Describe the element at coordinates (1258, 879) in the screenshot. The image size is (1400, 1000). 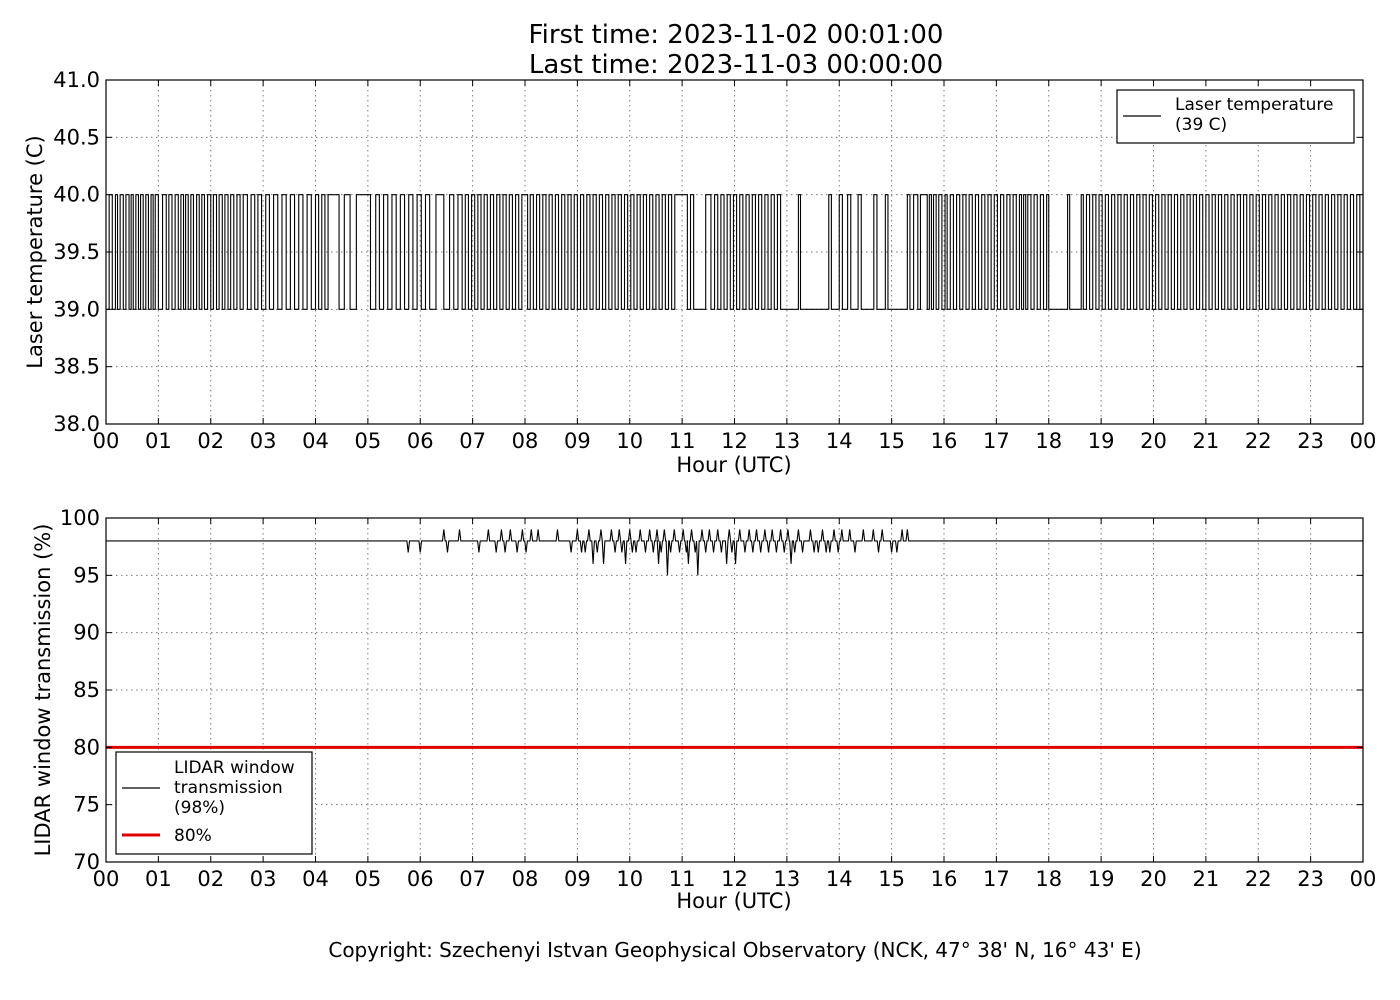
I see `lidar-transmission-x-tick-label: 22` at that location.